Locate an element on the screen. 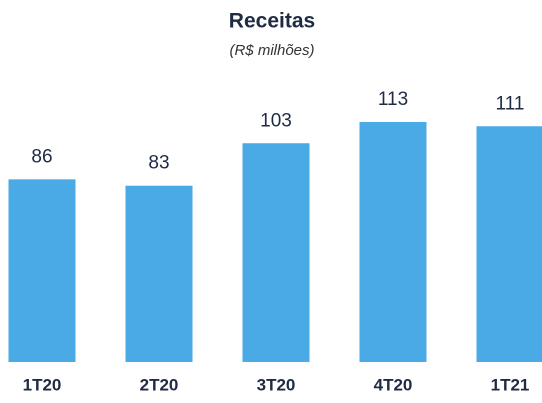  x-tick-label: 3T20 is located at coordinates (276, 384).